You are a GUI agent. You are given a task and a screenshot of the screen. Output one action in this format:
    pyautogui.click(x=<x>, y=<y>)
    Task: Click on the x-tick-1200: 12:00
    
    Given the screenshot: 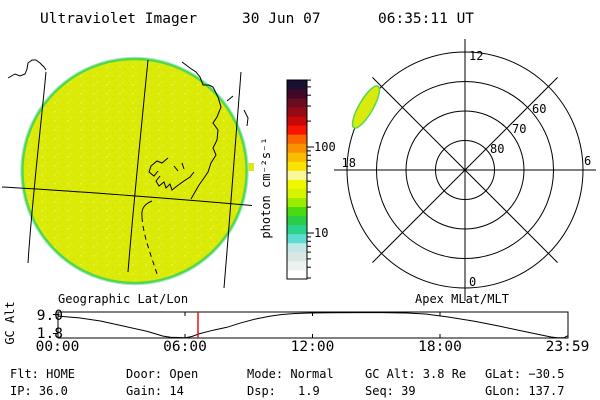 What is the action you would take?
    pyautogui.click(x=313, y=347)
    